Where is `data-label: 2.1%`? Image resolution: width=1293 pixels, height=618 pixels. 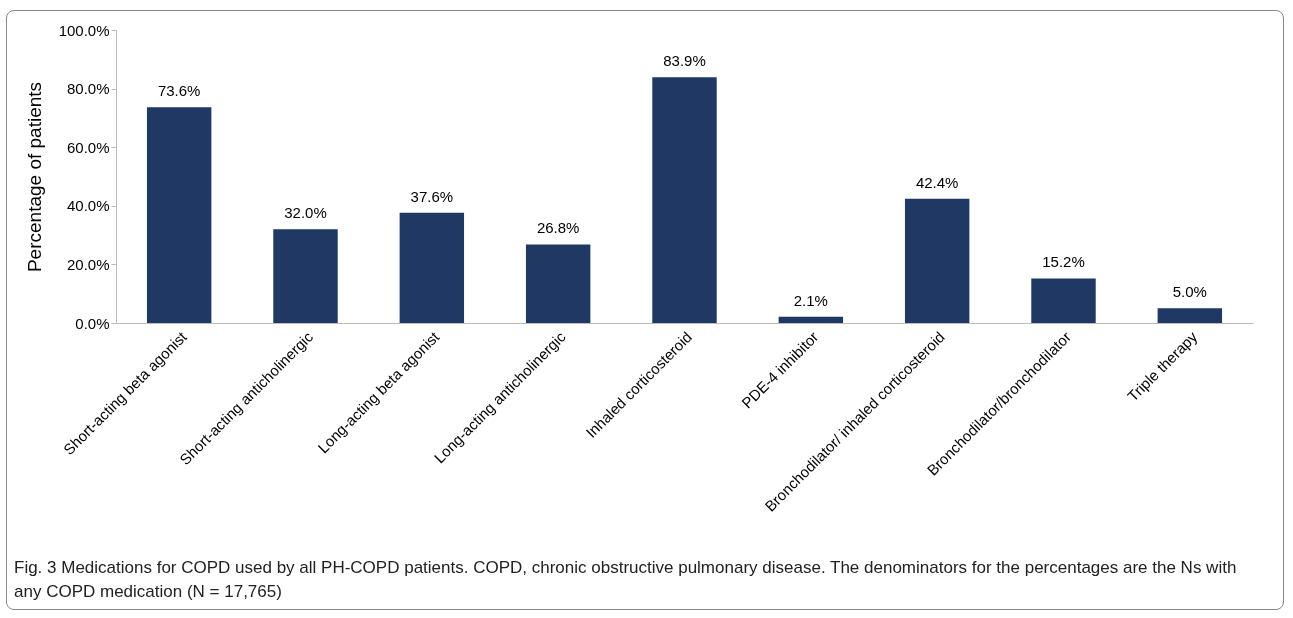 data-label: 2.1% is located at coordinates (810, 300).